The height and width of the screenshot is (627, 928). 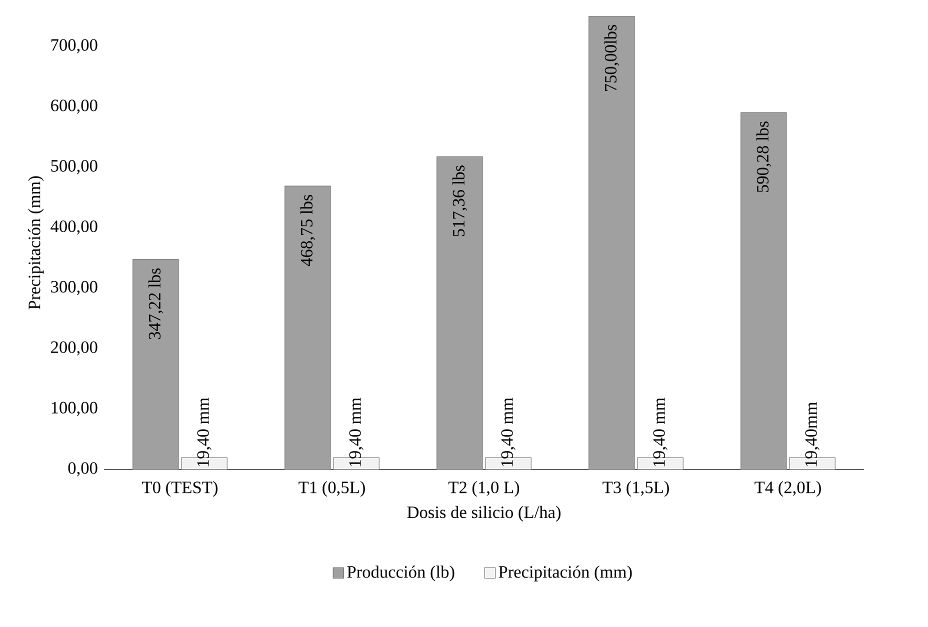 I want to click on y-tick-label: 600,00, so click(x=74, y=107).